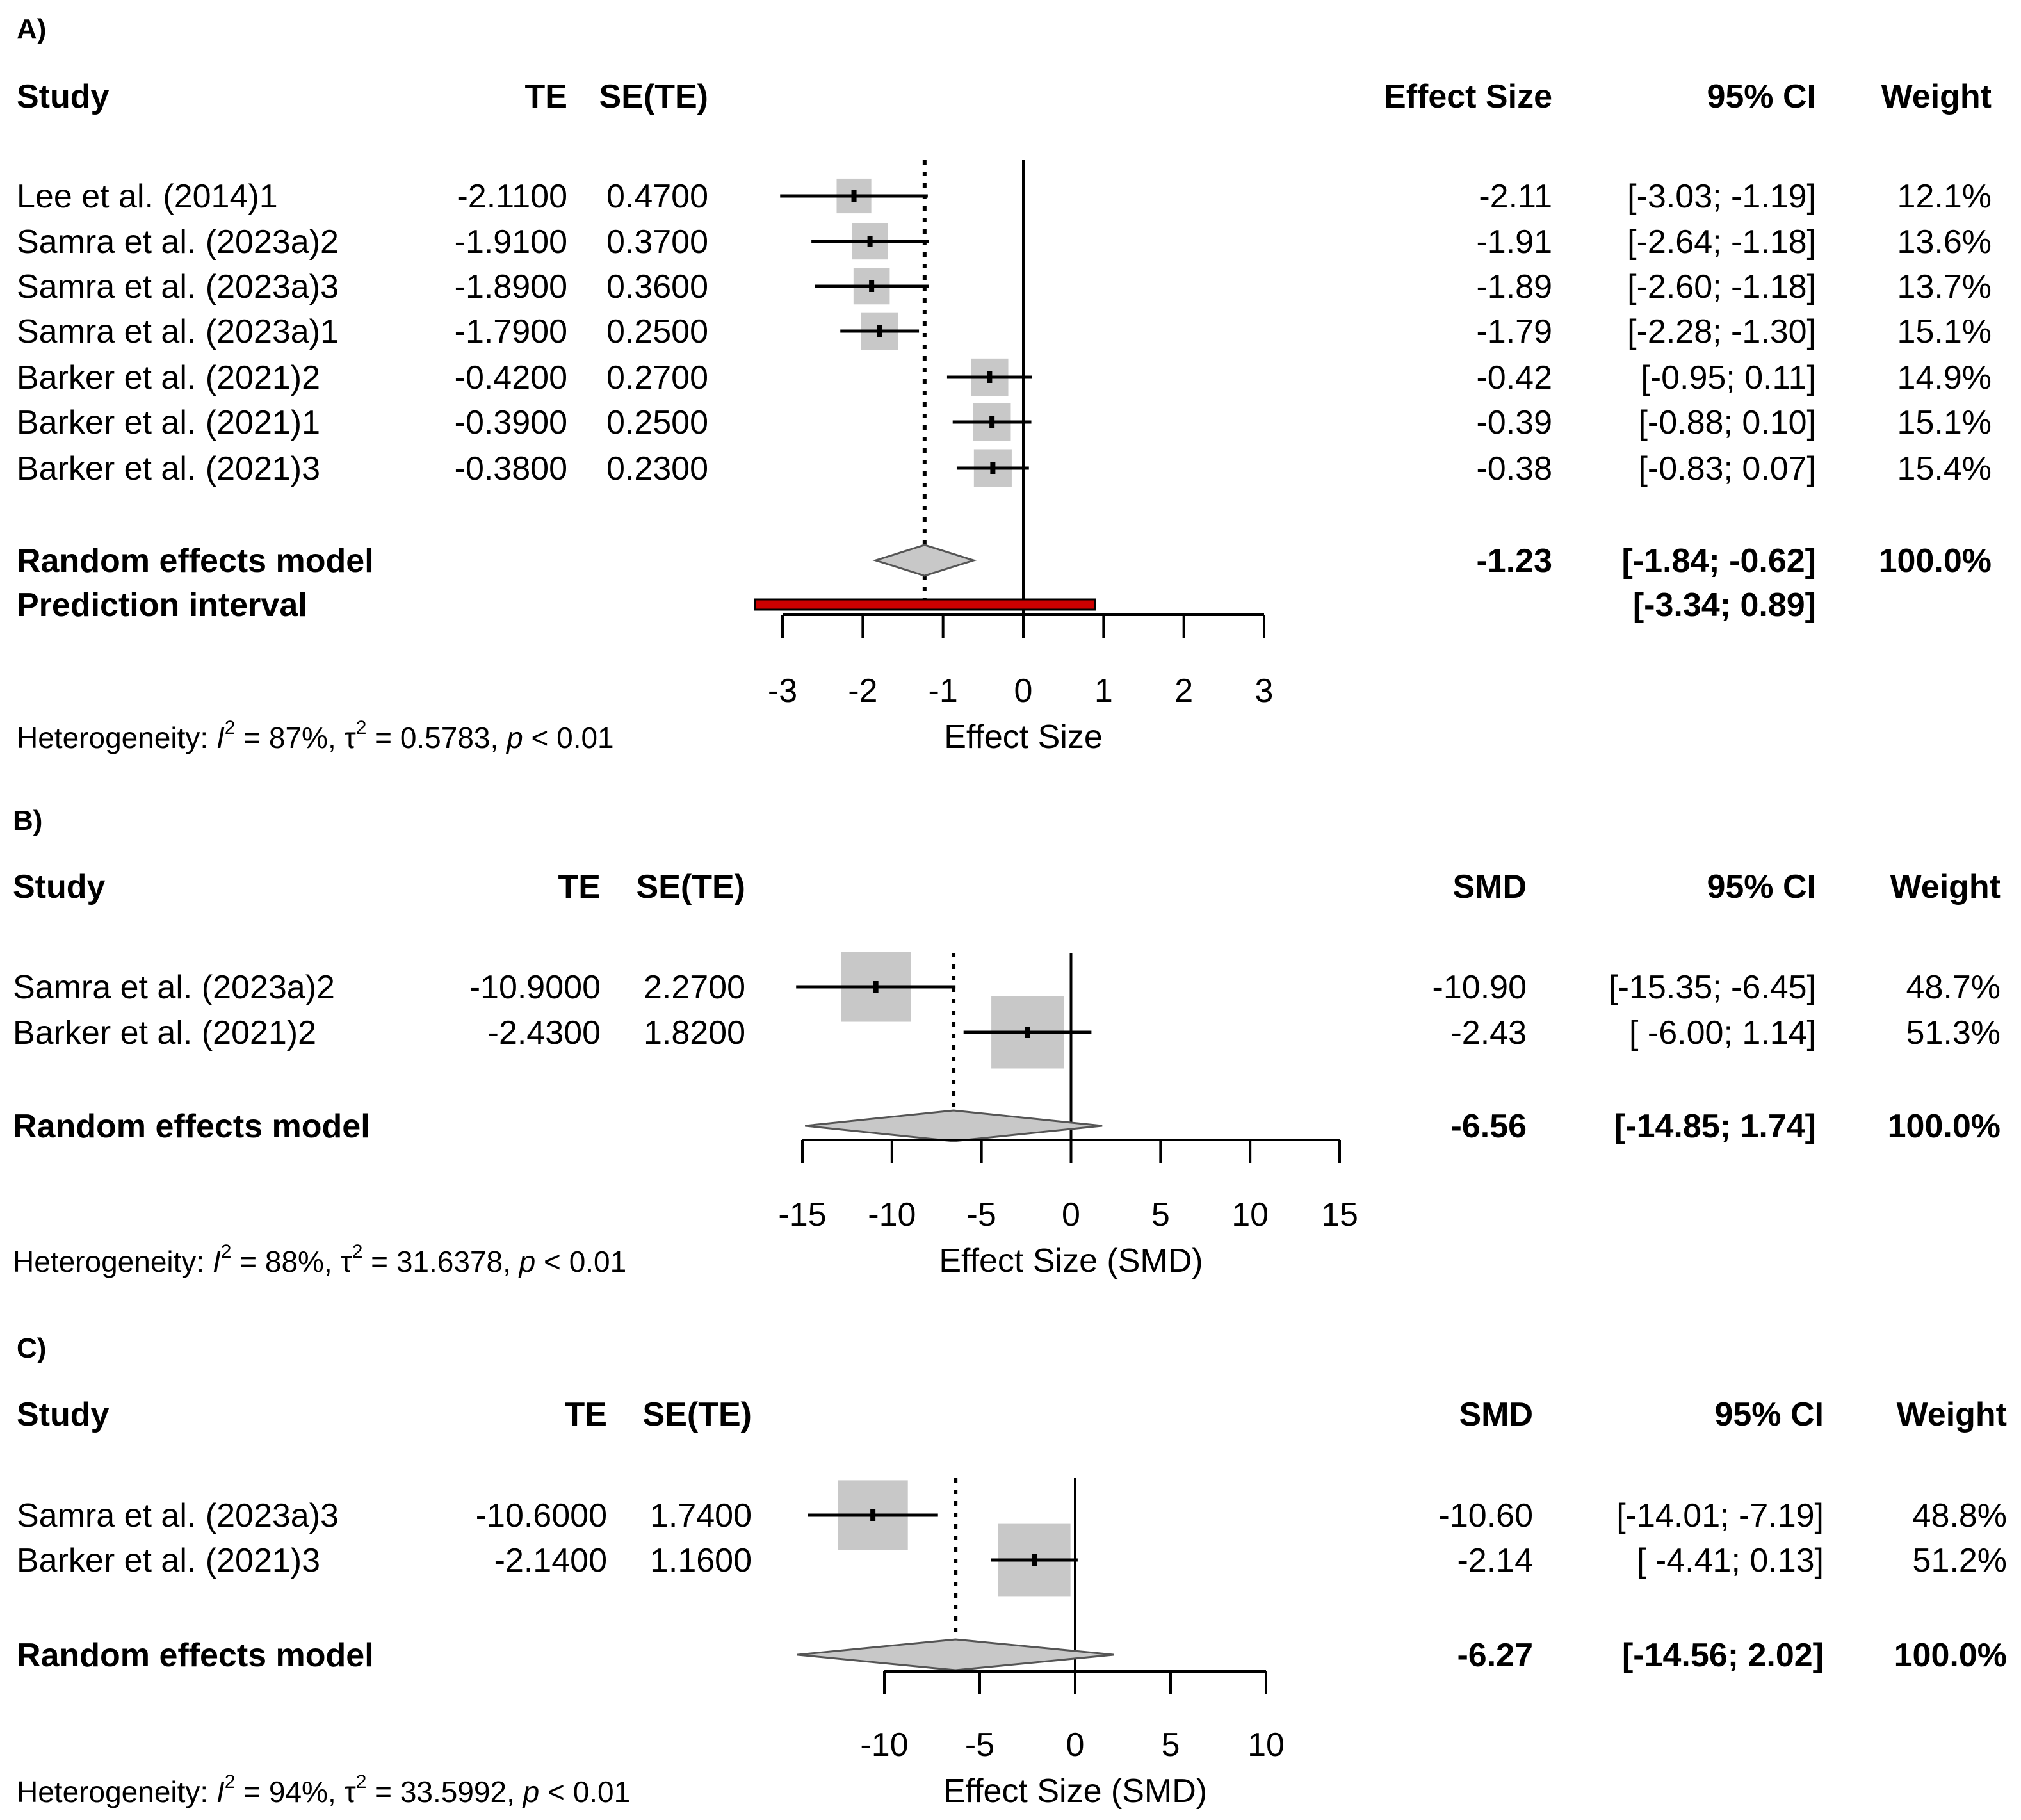 The width and height of the screenshot is (2021, 1820). What do you see at coordinates (178, 286) in the screenshot?
I see `study-name: Samra et al. (2023a)3` at bounding box center [178, 286].